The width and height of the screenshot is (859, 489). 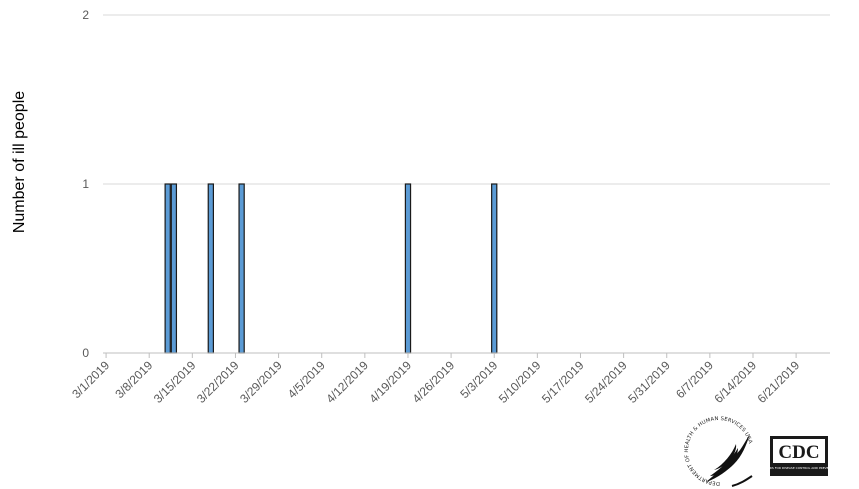 I want to click on x-tick-label: 3/22/2019, so click(x=218, y=382).